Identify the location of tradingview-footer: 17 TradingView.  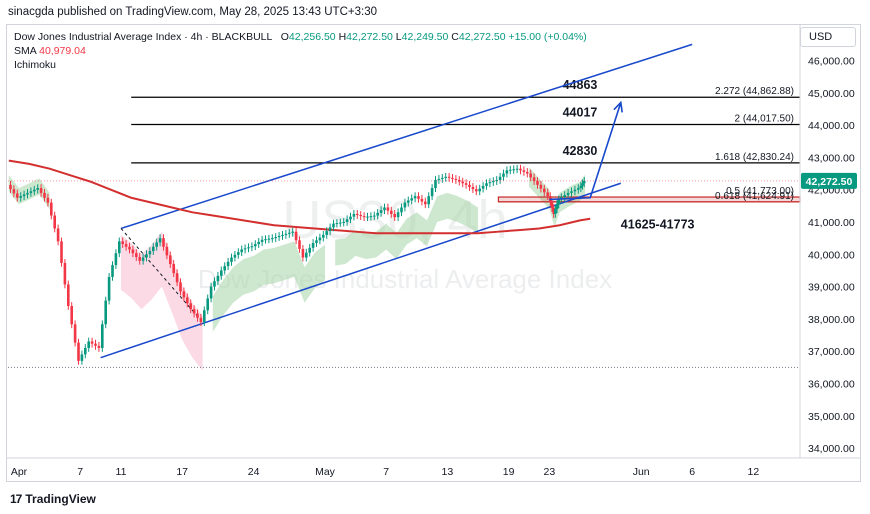
(53, 499).